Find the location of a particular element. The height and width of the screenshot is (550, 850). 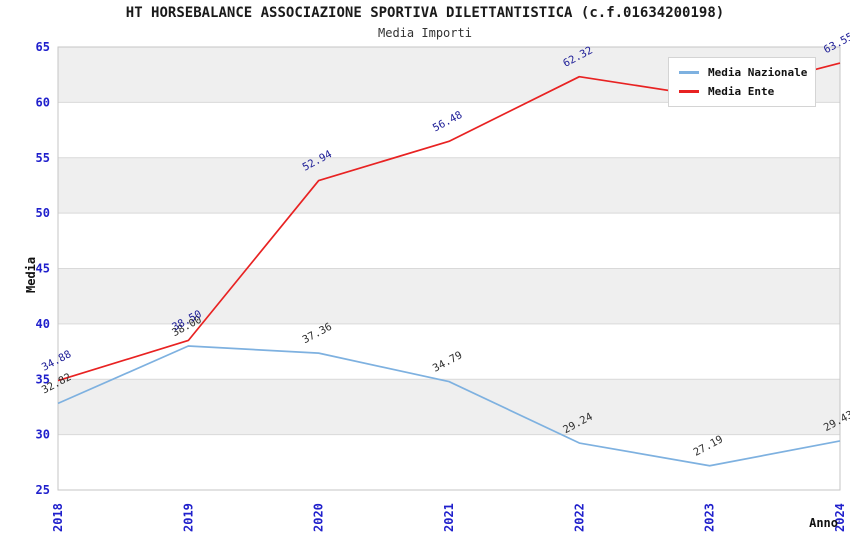

media-ente-line-swatch is located at coordinates (689, 91).